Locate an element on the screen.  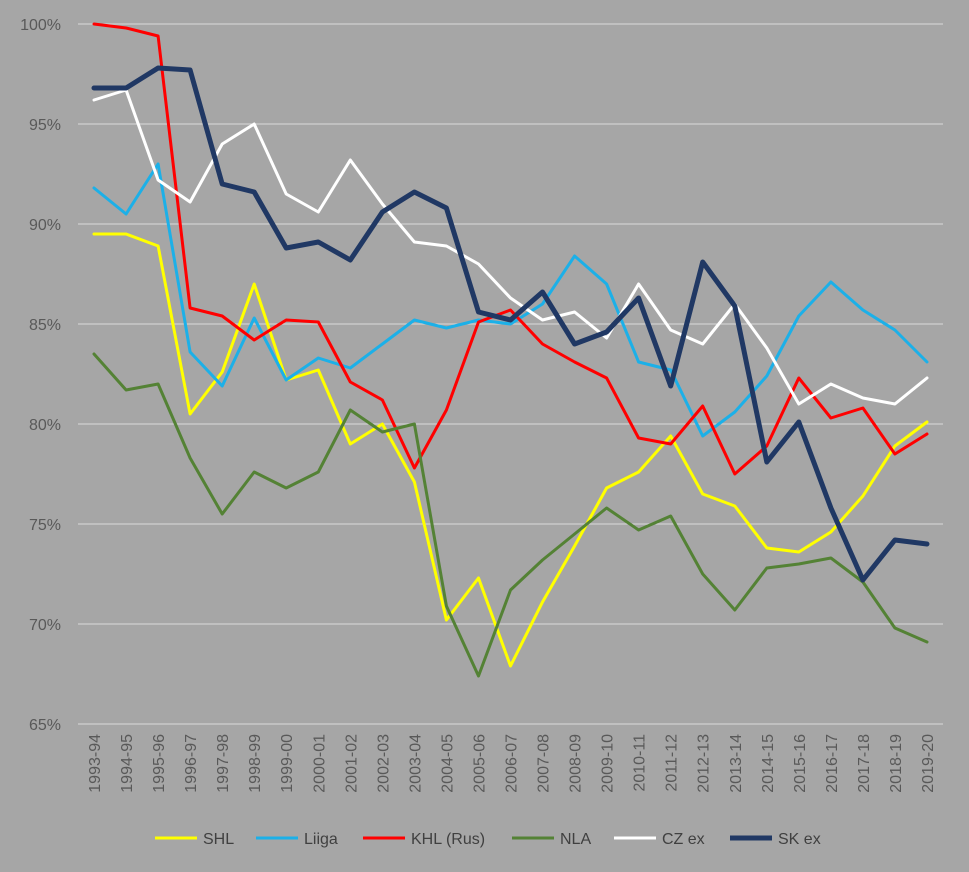
y-tick-label: 70% is located at coordinates (45, 625).